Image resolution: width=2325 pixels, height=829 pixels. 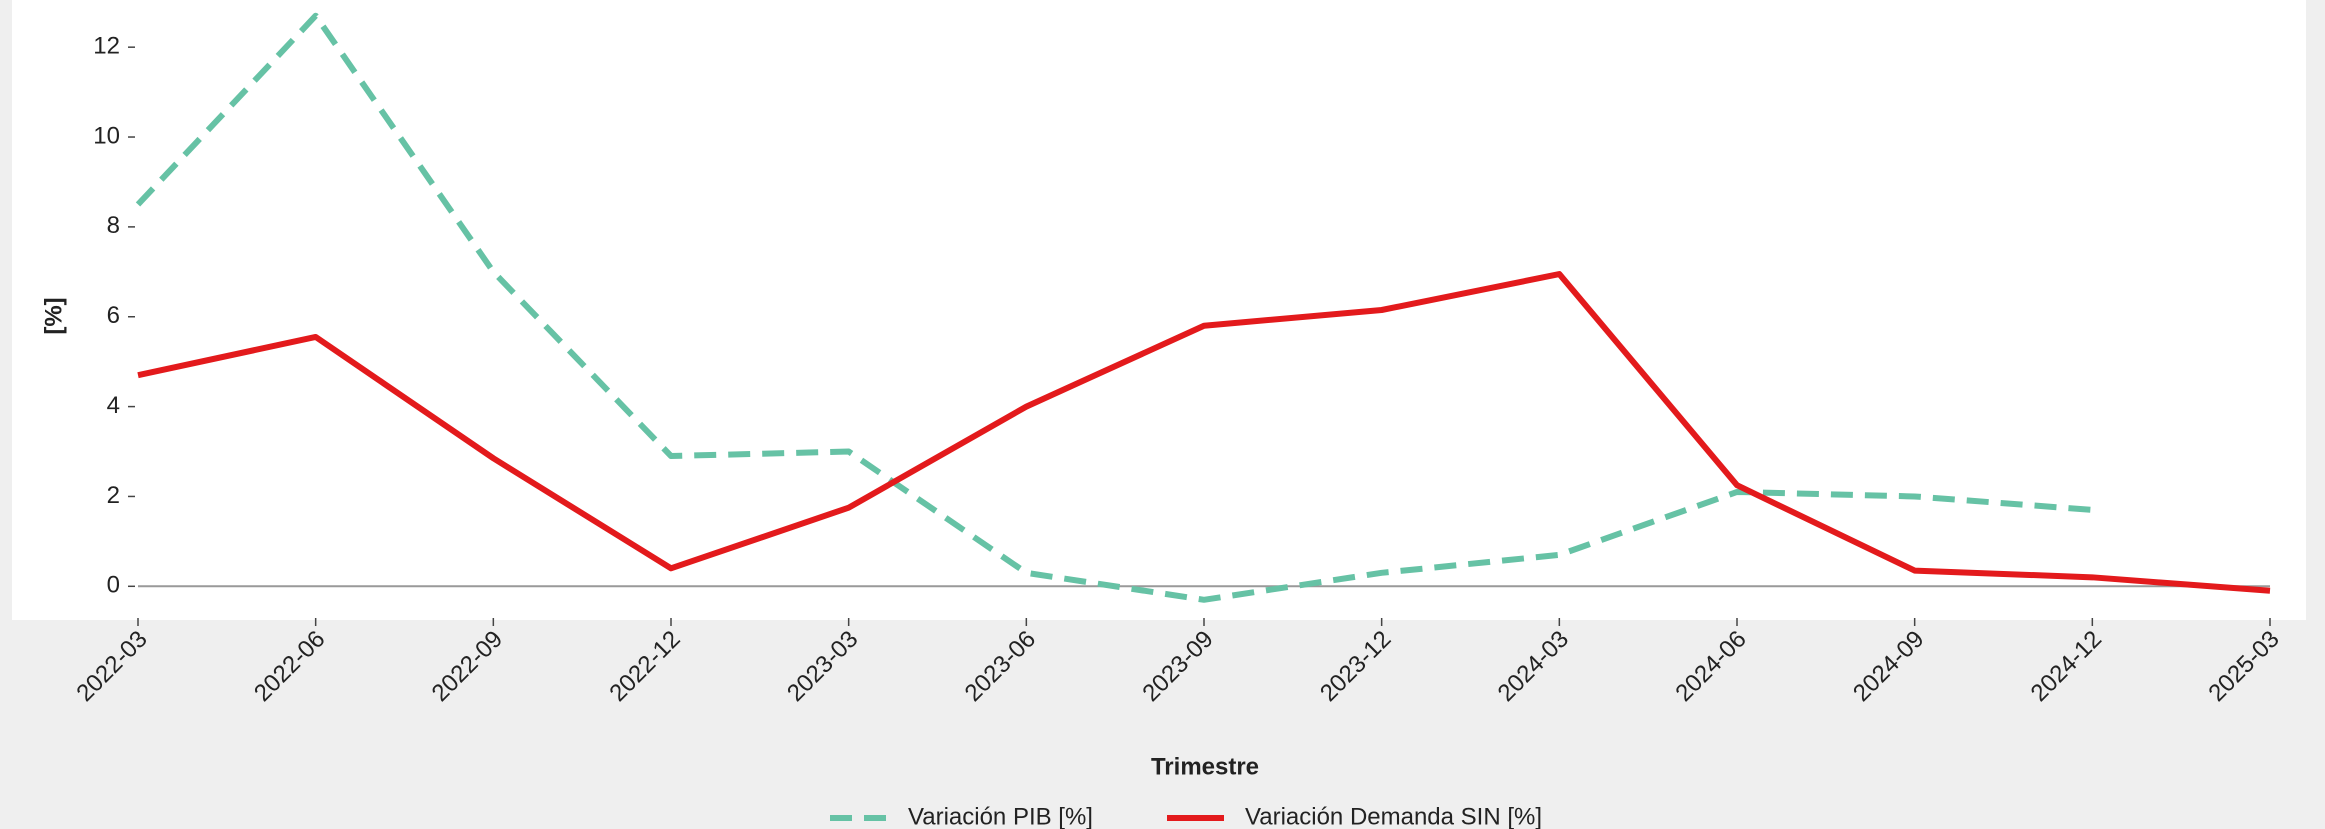 I want to click on x-tick-label: 2022-06, so click(x=289, y=666).